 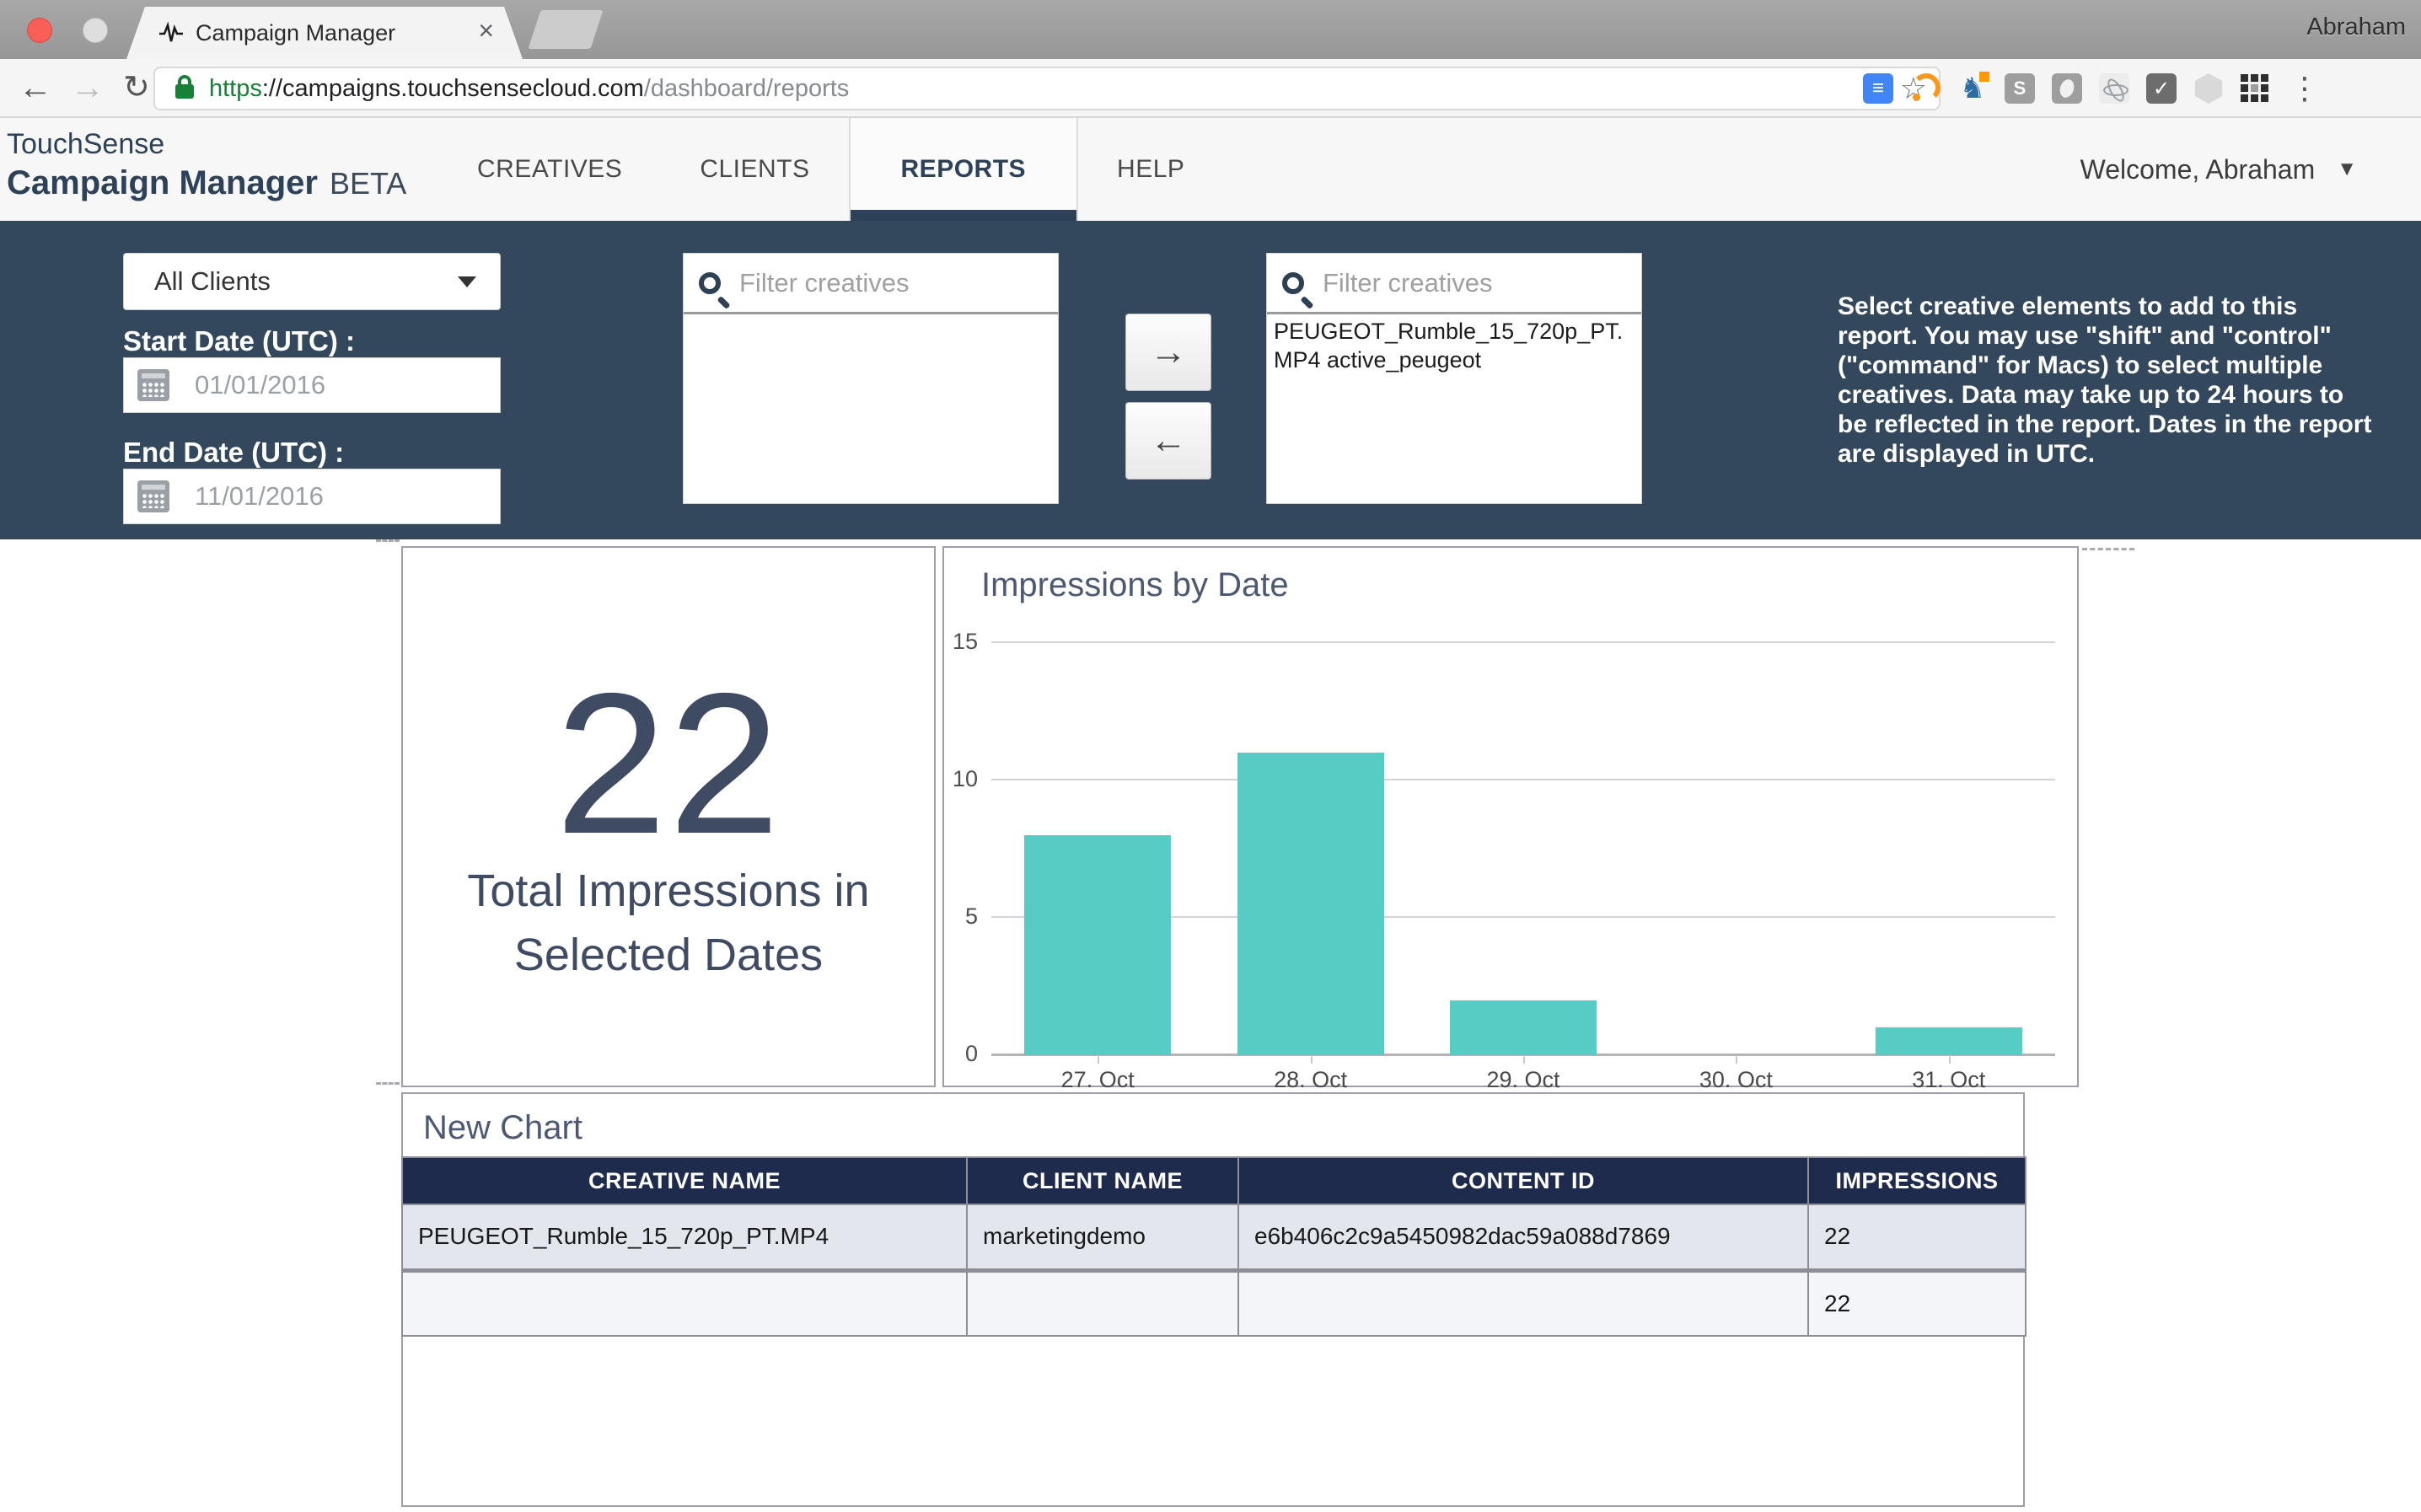 What do you see at coordinates (234, 453) in the screenshot?
I see `end-date-label: End Date (UTC) :` at bounding box center [234, 453].